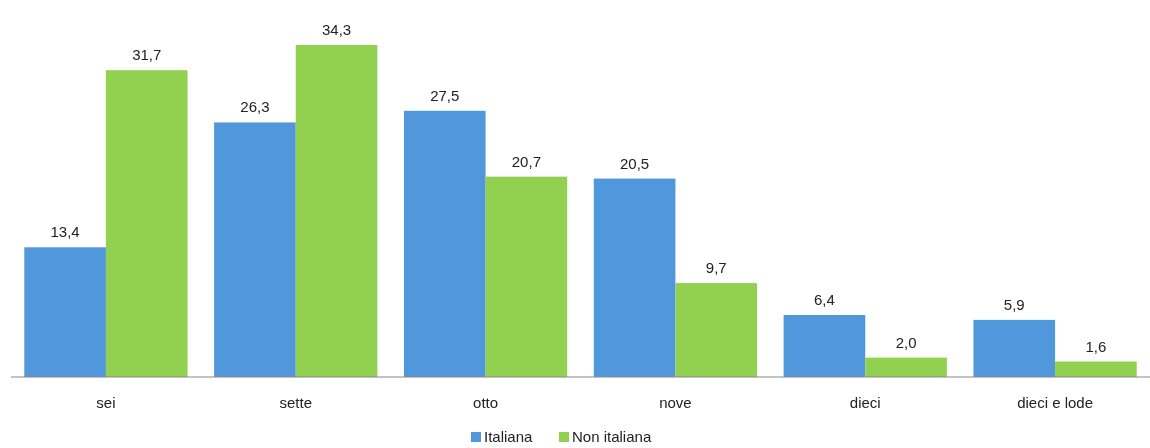 This screenshot has width=1150, height=448. What do you see at coordinates (147, 55) in the screenshot?
I see `data-label: 31,7` at bounding box center [147, 55].